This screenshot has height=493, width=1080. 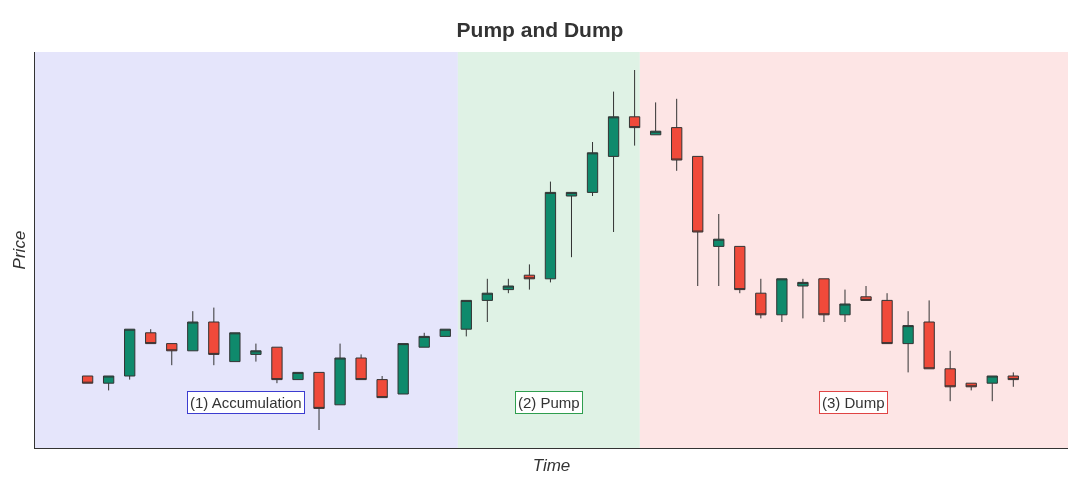 I want to click on annotation: (3) Dump, so click(x=853, y=402).